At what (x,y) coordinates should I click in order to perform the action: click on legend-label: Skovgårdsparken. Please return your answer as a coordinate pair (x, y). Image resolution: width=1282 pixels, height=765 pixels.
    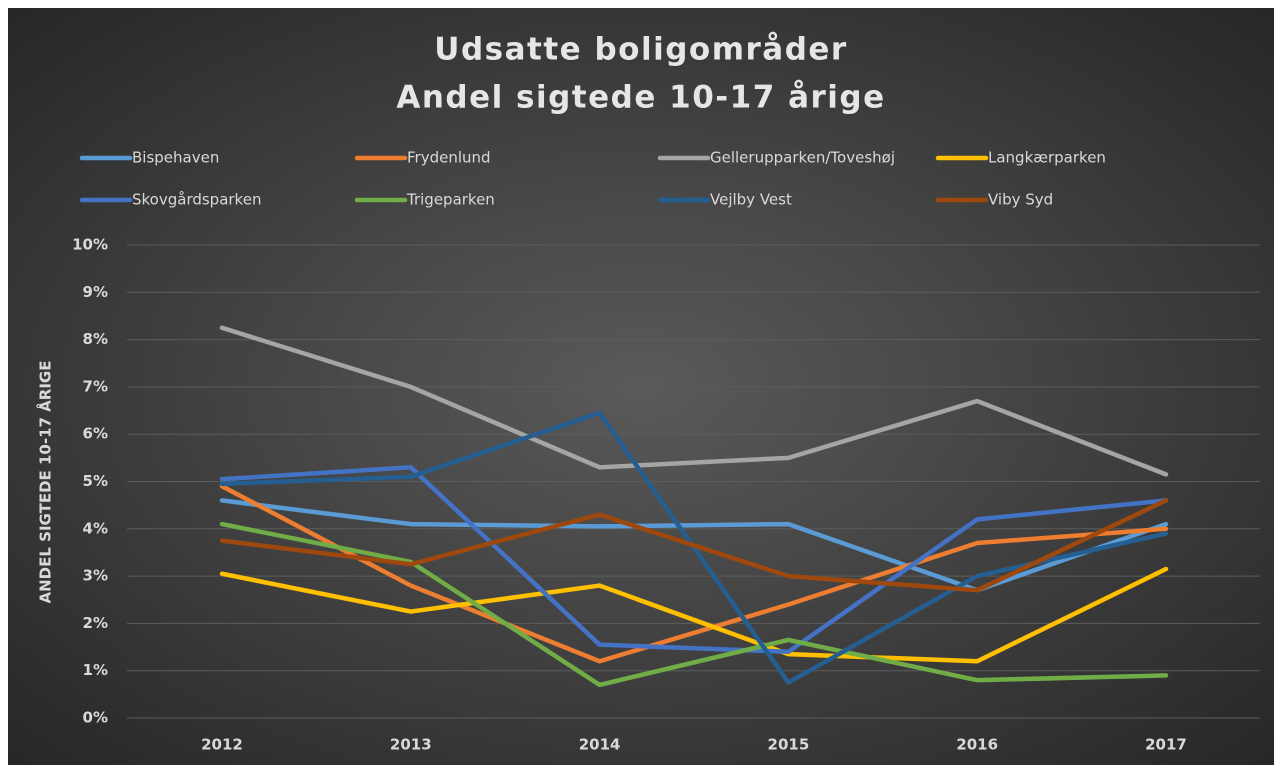
    Looking at the image, I should click on (196, 200).